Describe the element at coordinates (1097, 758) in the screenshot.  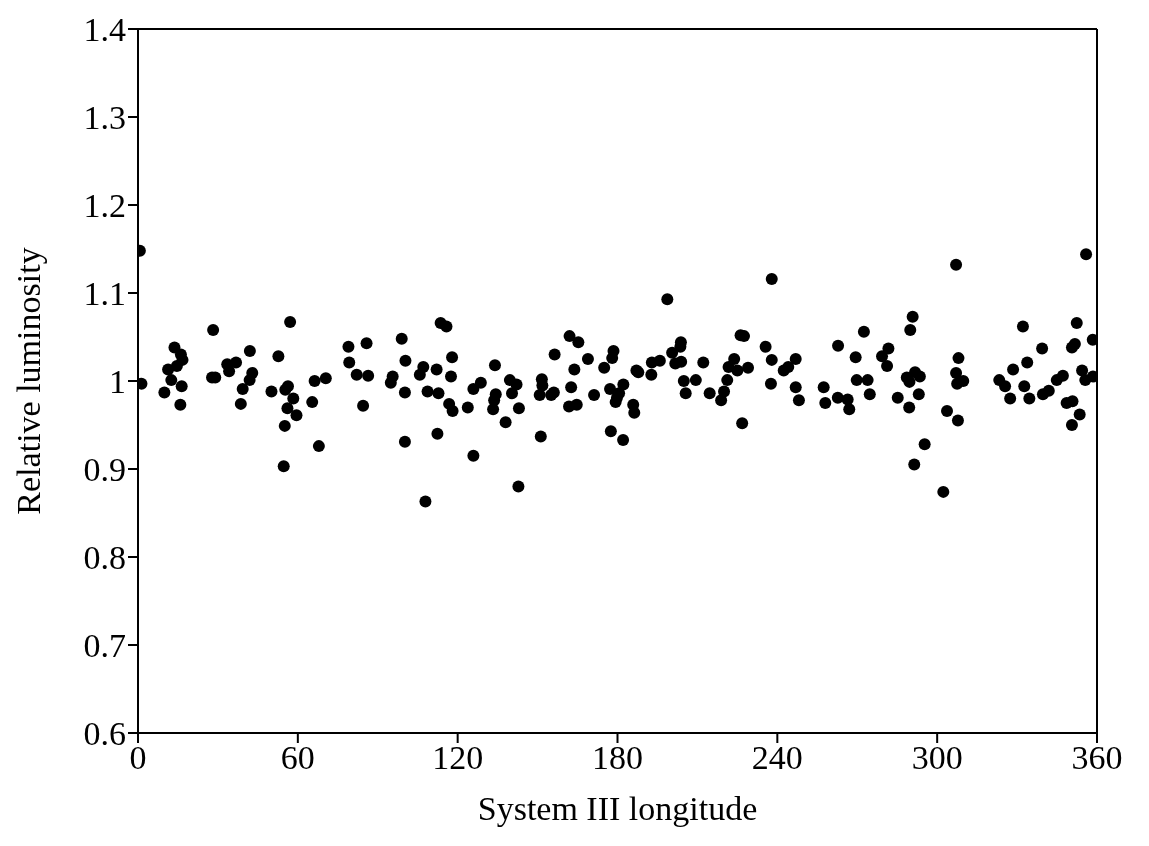
I see `x-tick-label: 360` at that location.